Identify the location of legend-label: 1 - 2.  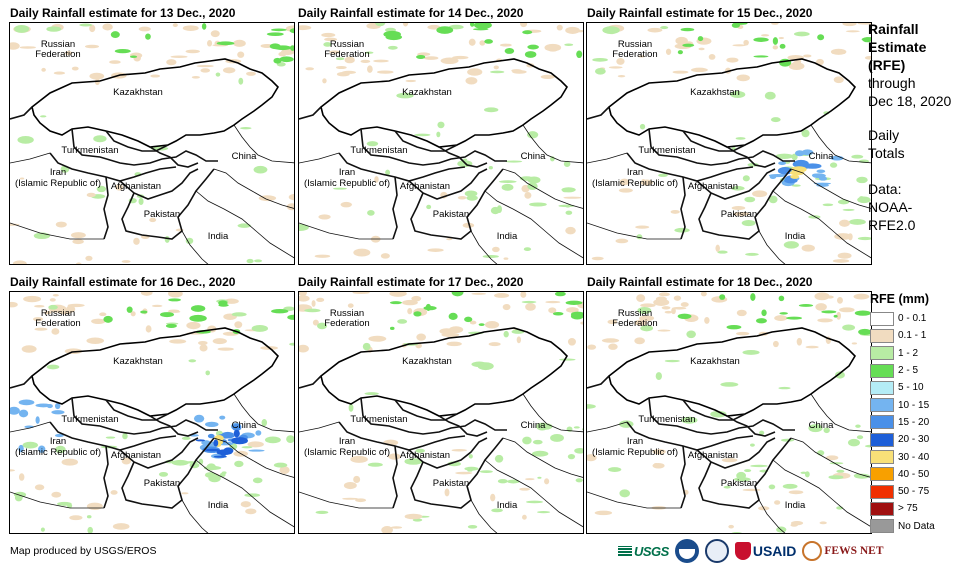
(908, 353).